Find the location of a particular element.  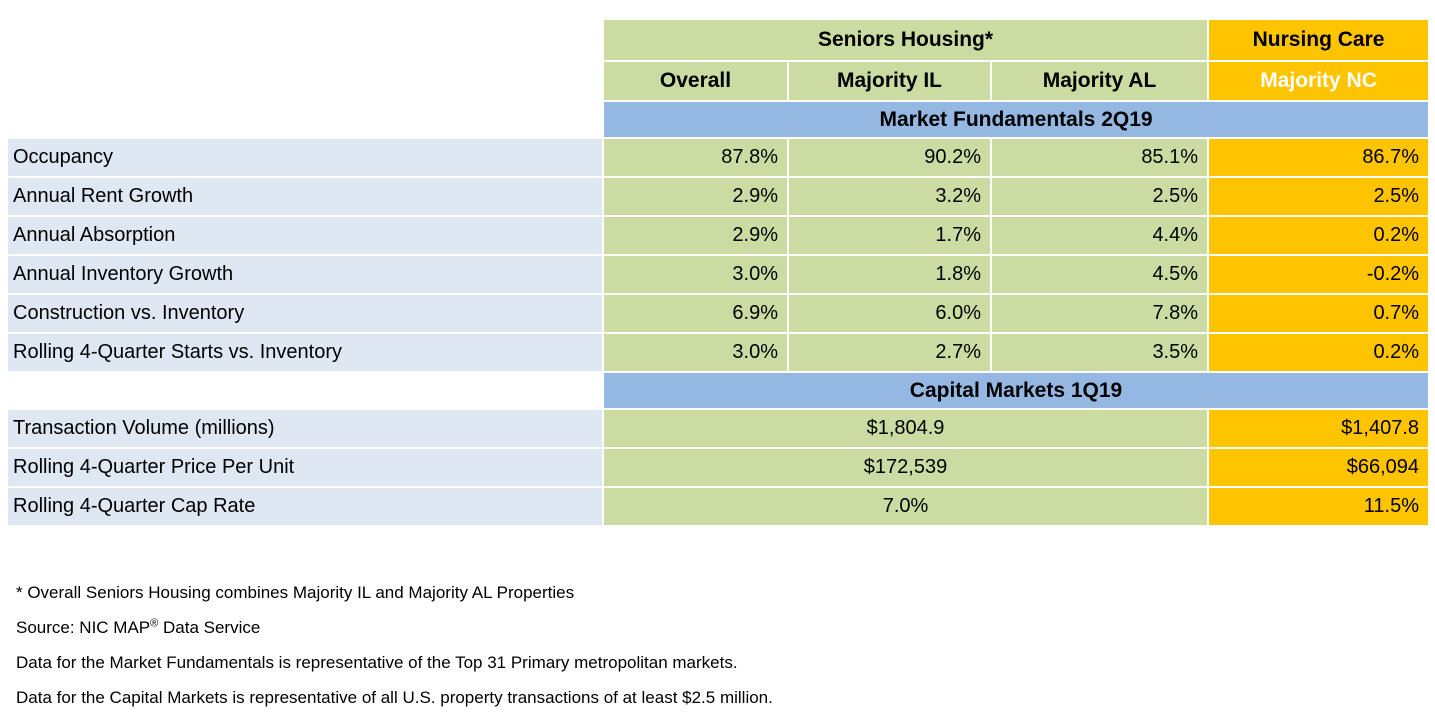

value-cell: 3.5% is located at coordinates (1099, 352).